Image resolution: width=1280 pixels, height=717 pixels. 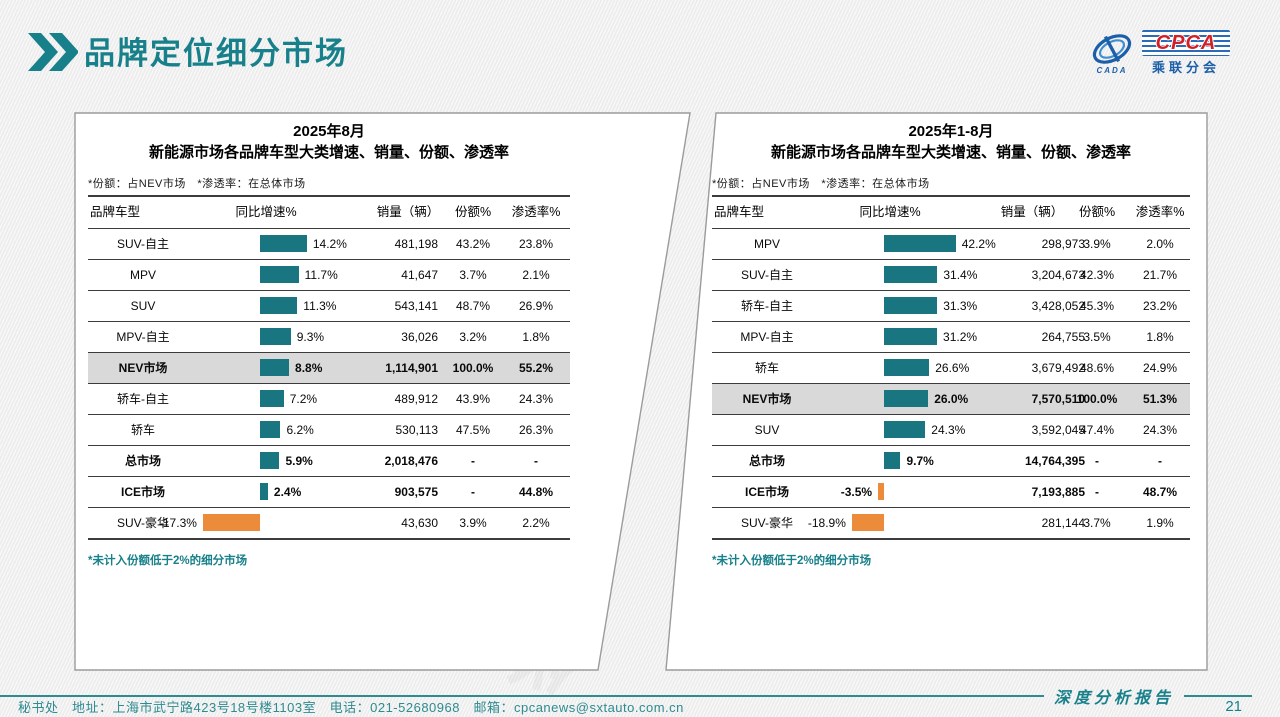 What do you see at coordinates (142, 244) in the screenshot?
I see `row-label: SUV-自主` at bounding box center [142, 244].